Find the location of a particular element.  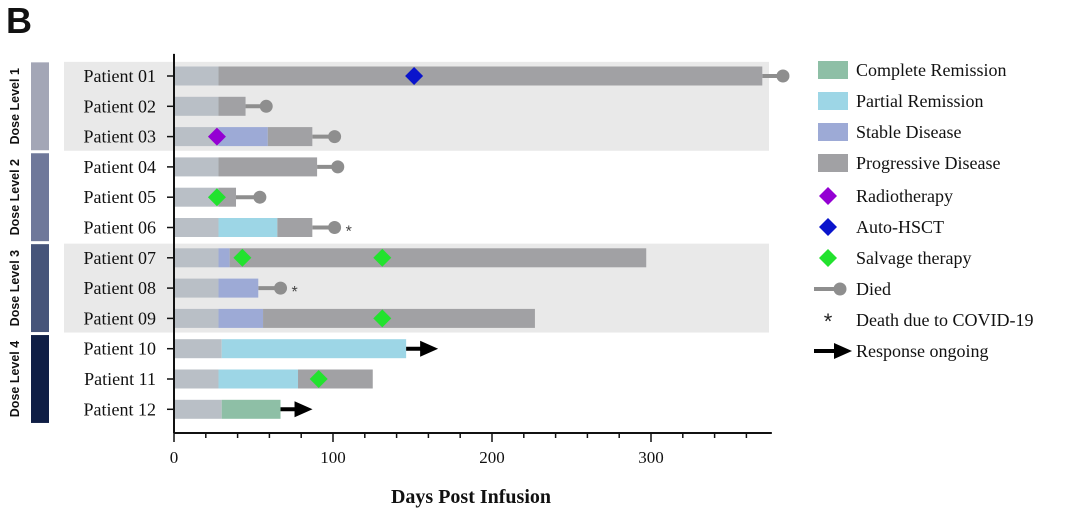

patient-label: Patient 01 is located at coordinates (120, 76).